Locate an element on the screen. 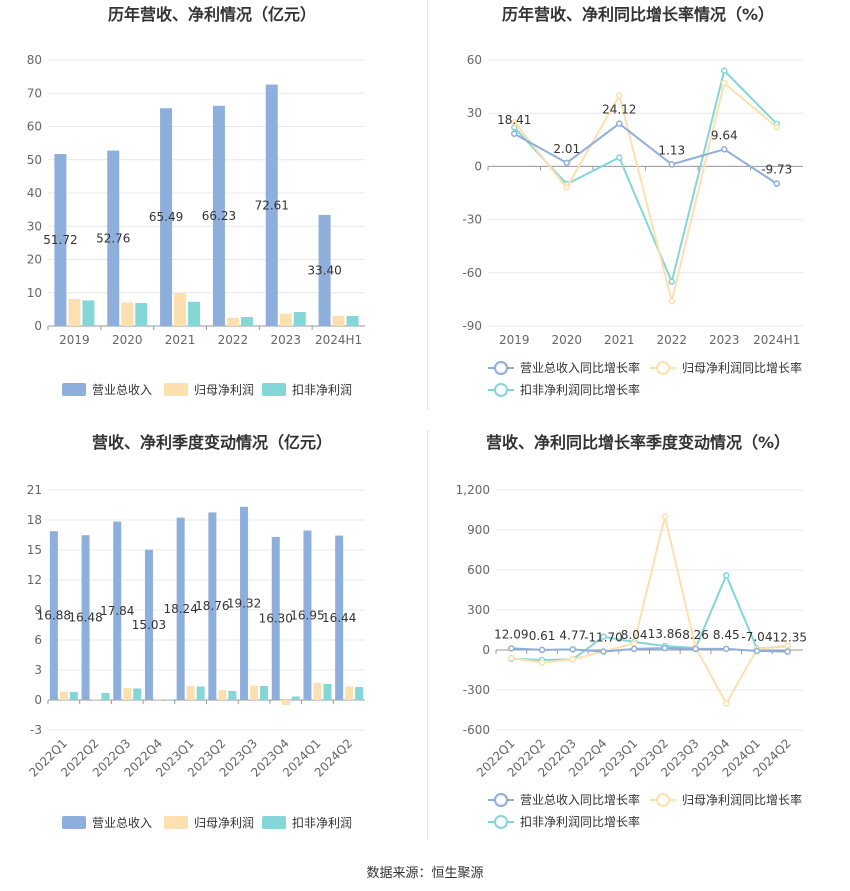 The width and height of the screenshot is (850, 891). point-value-label: -9.73 is located at coordinates (776, 170).